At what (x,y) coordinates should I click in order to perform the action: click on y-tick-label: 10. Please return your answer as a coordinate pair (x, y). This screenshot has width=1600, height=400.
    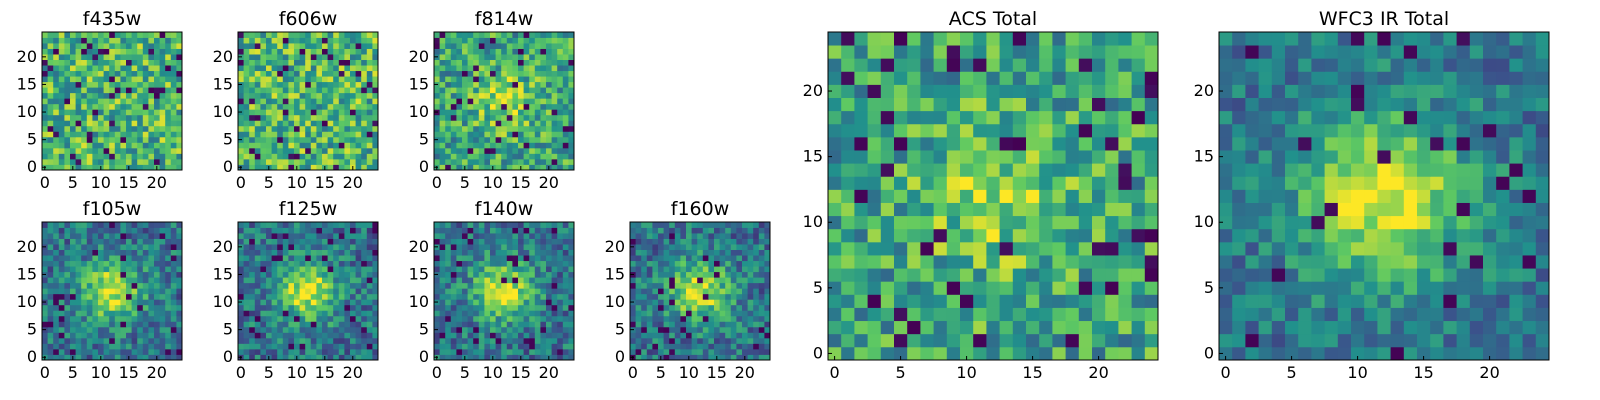
    Looking at the image, I should click on (615, 301).